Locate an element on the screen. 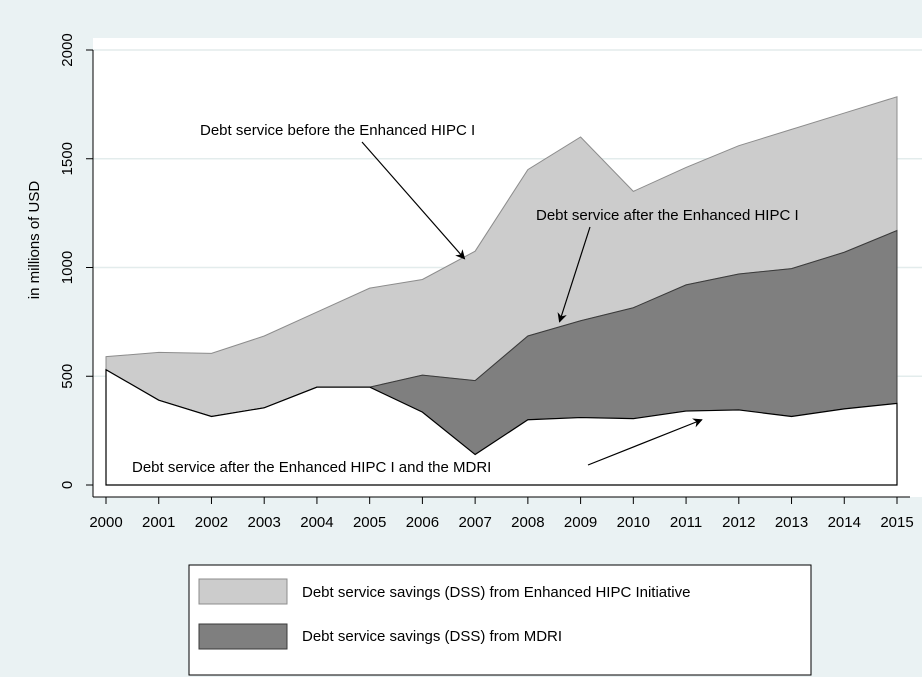 This screenshot has height=677, width=922. x-tick-label-2015: 2015 is located at coordinates (896, 522).